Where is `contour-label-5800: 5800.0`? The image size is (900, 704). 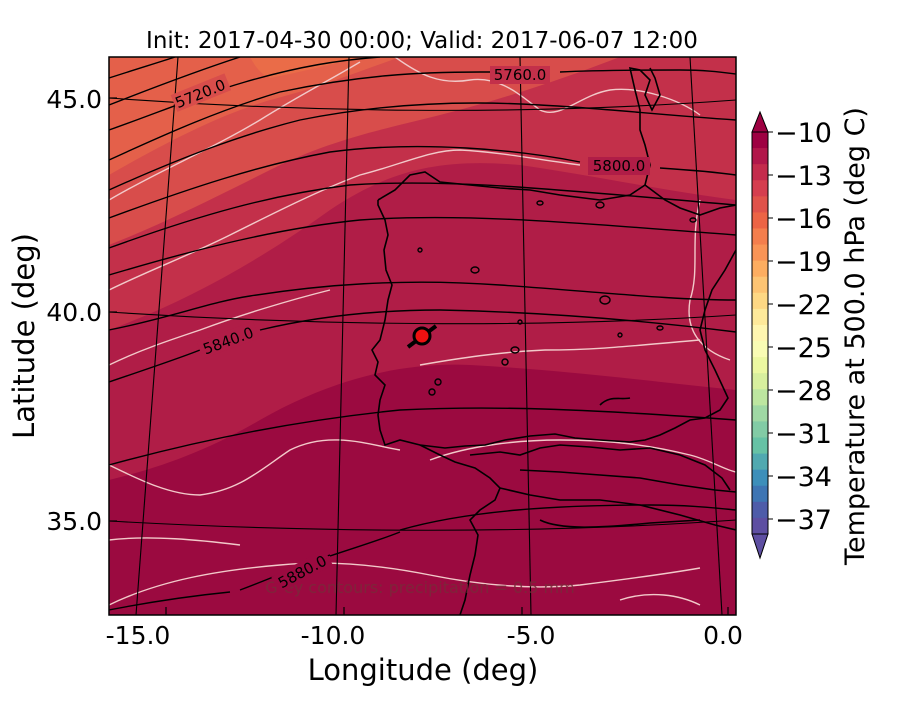
contour-label-5800: 5800.0 is located at coordinates (619, 166).